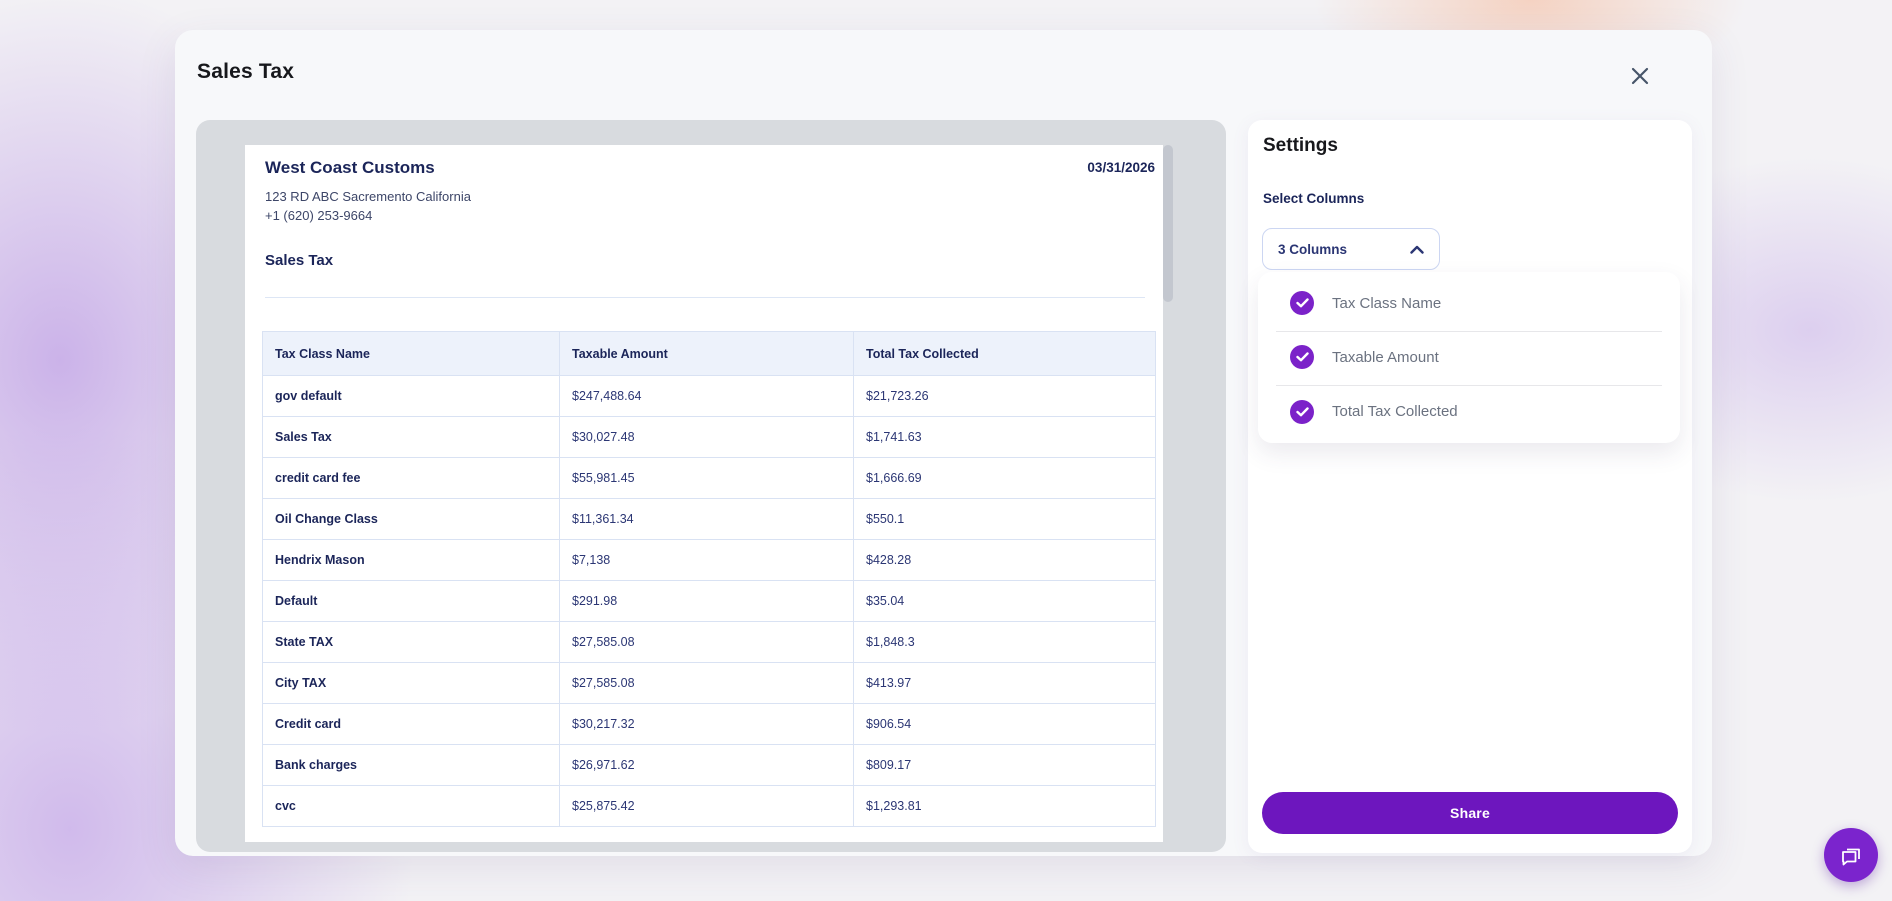  I want to click on table-row: credit card fee $55,981.45 $1,666.69, so click(709, 478).